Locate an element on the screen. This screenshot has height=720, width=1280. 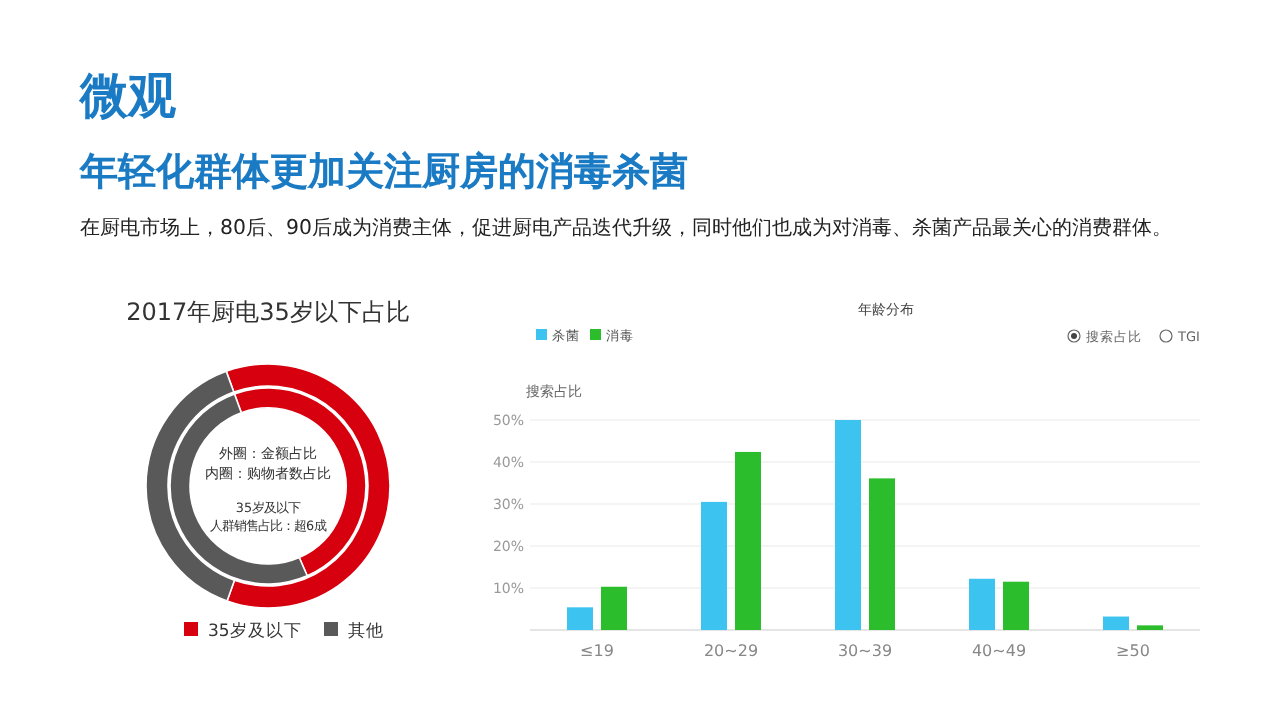
legend-label: 其他 is located at coordinates (366, 631).